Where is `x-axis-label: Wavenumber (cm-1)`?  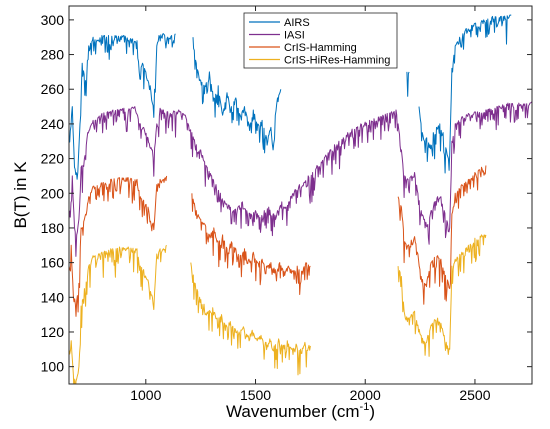 x-axis-label: Wavenumber (cm-1) is located at coordinates (300, 411).